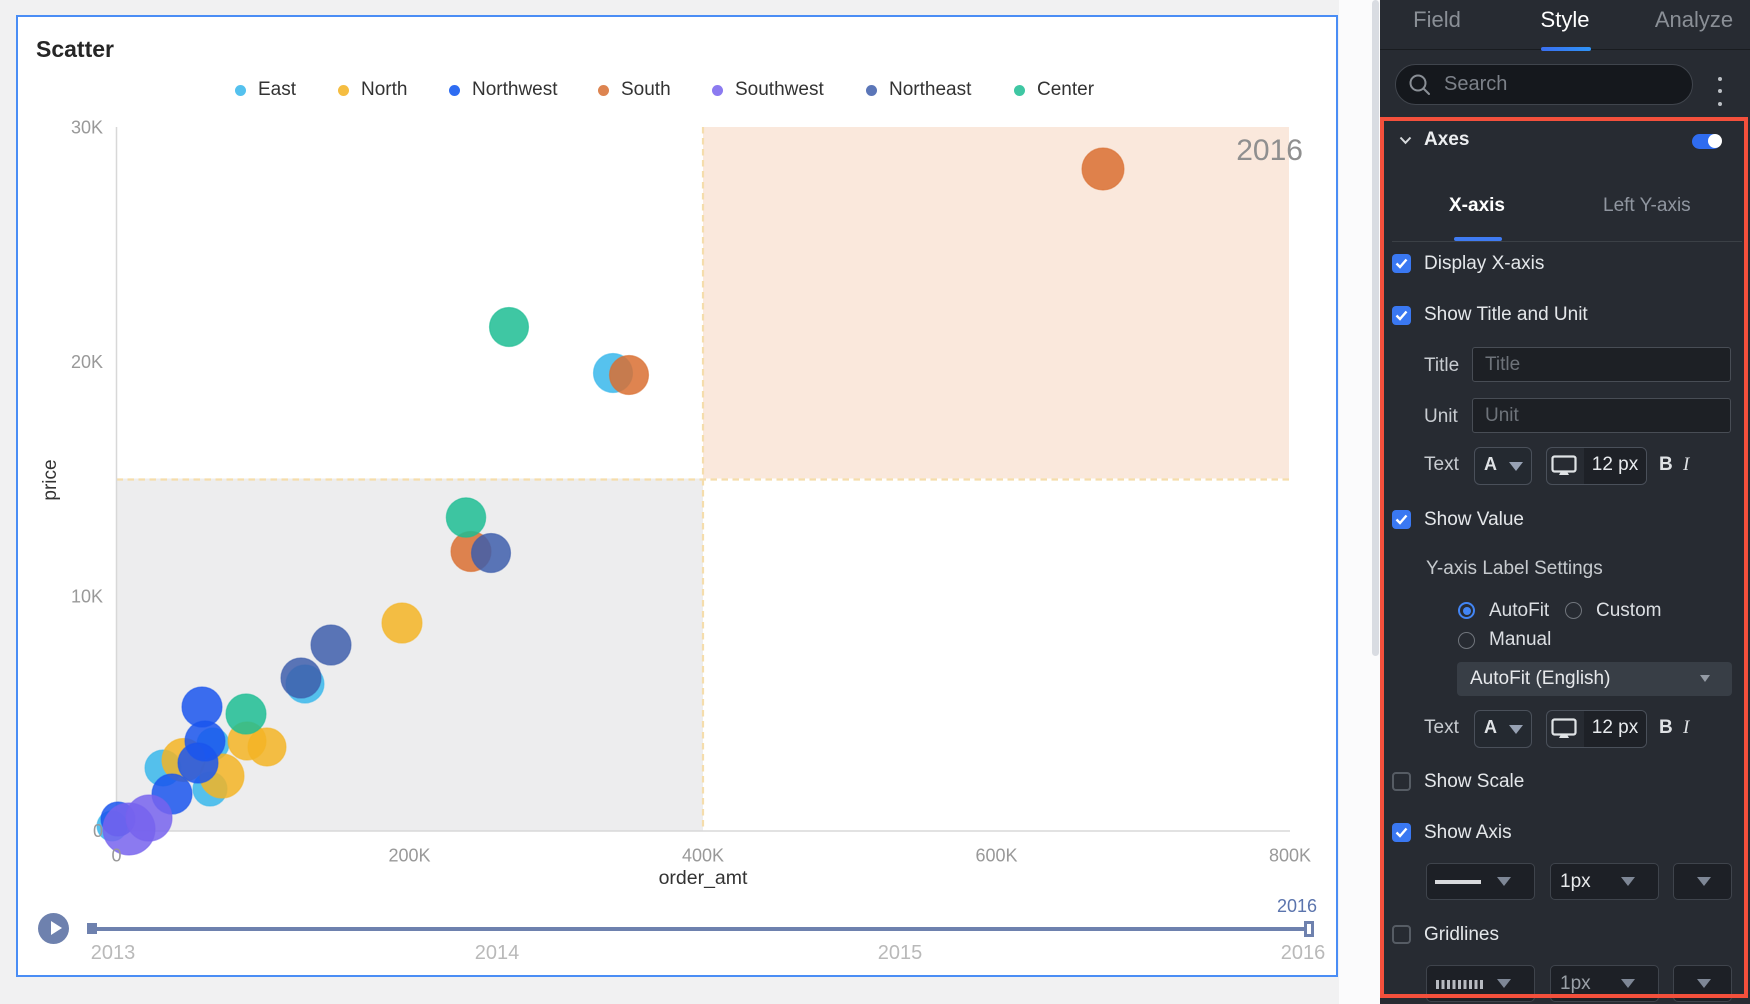  Describe the element at coordinates (703, 878) in the screenshot. I see `svg-text: order_amt` at that location.